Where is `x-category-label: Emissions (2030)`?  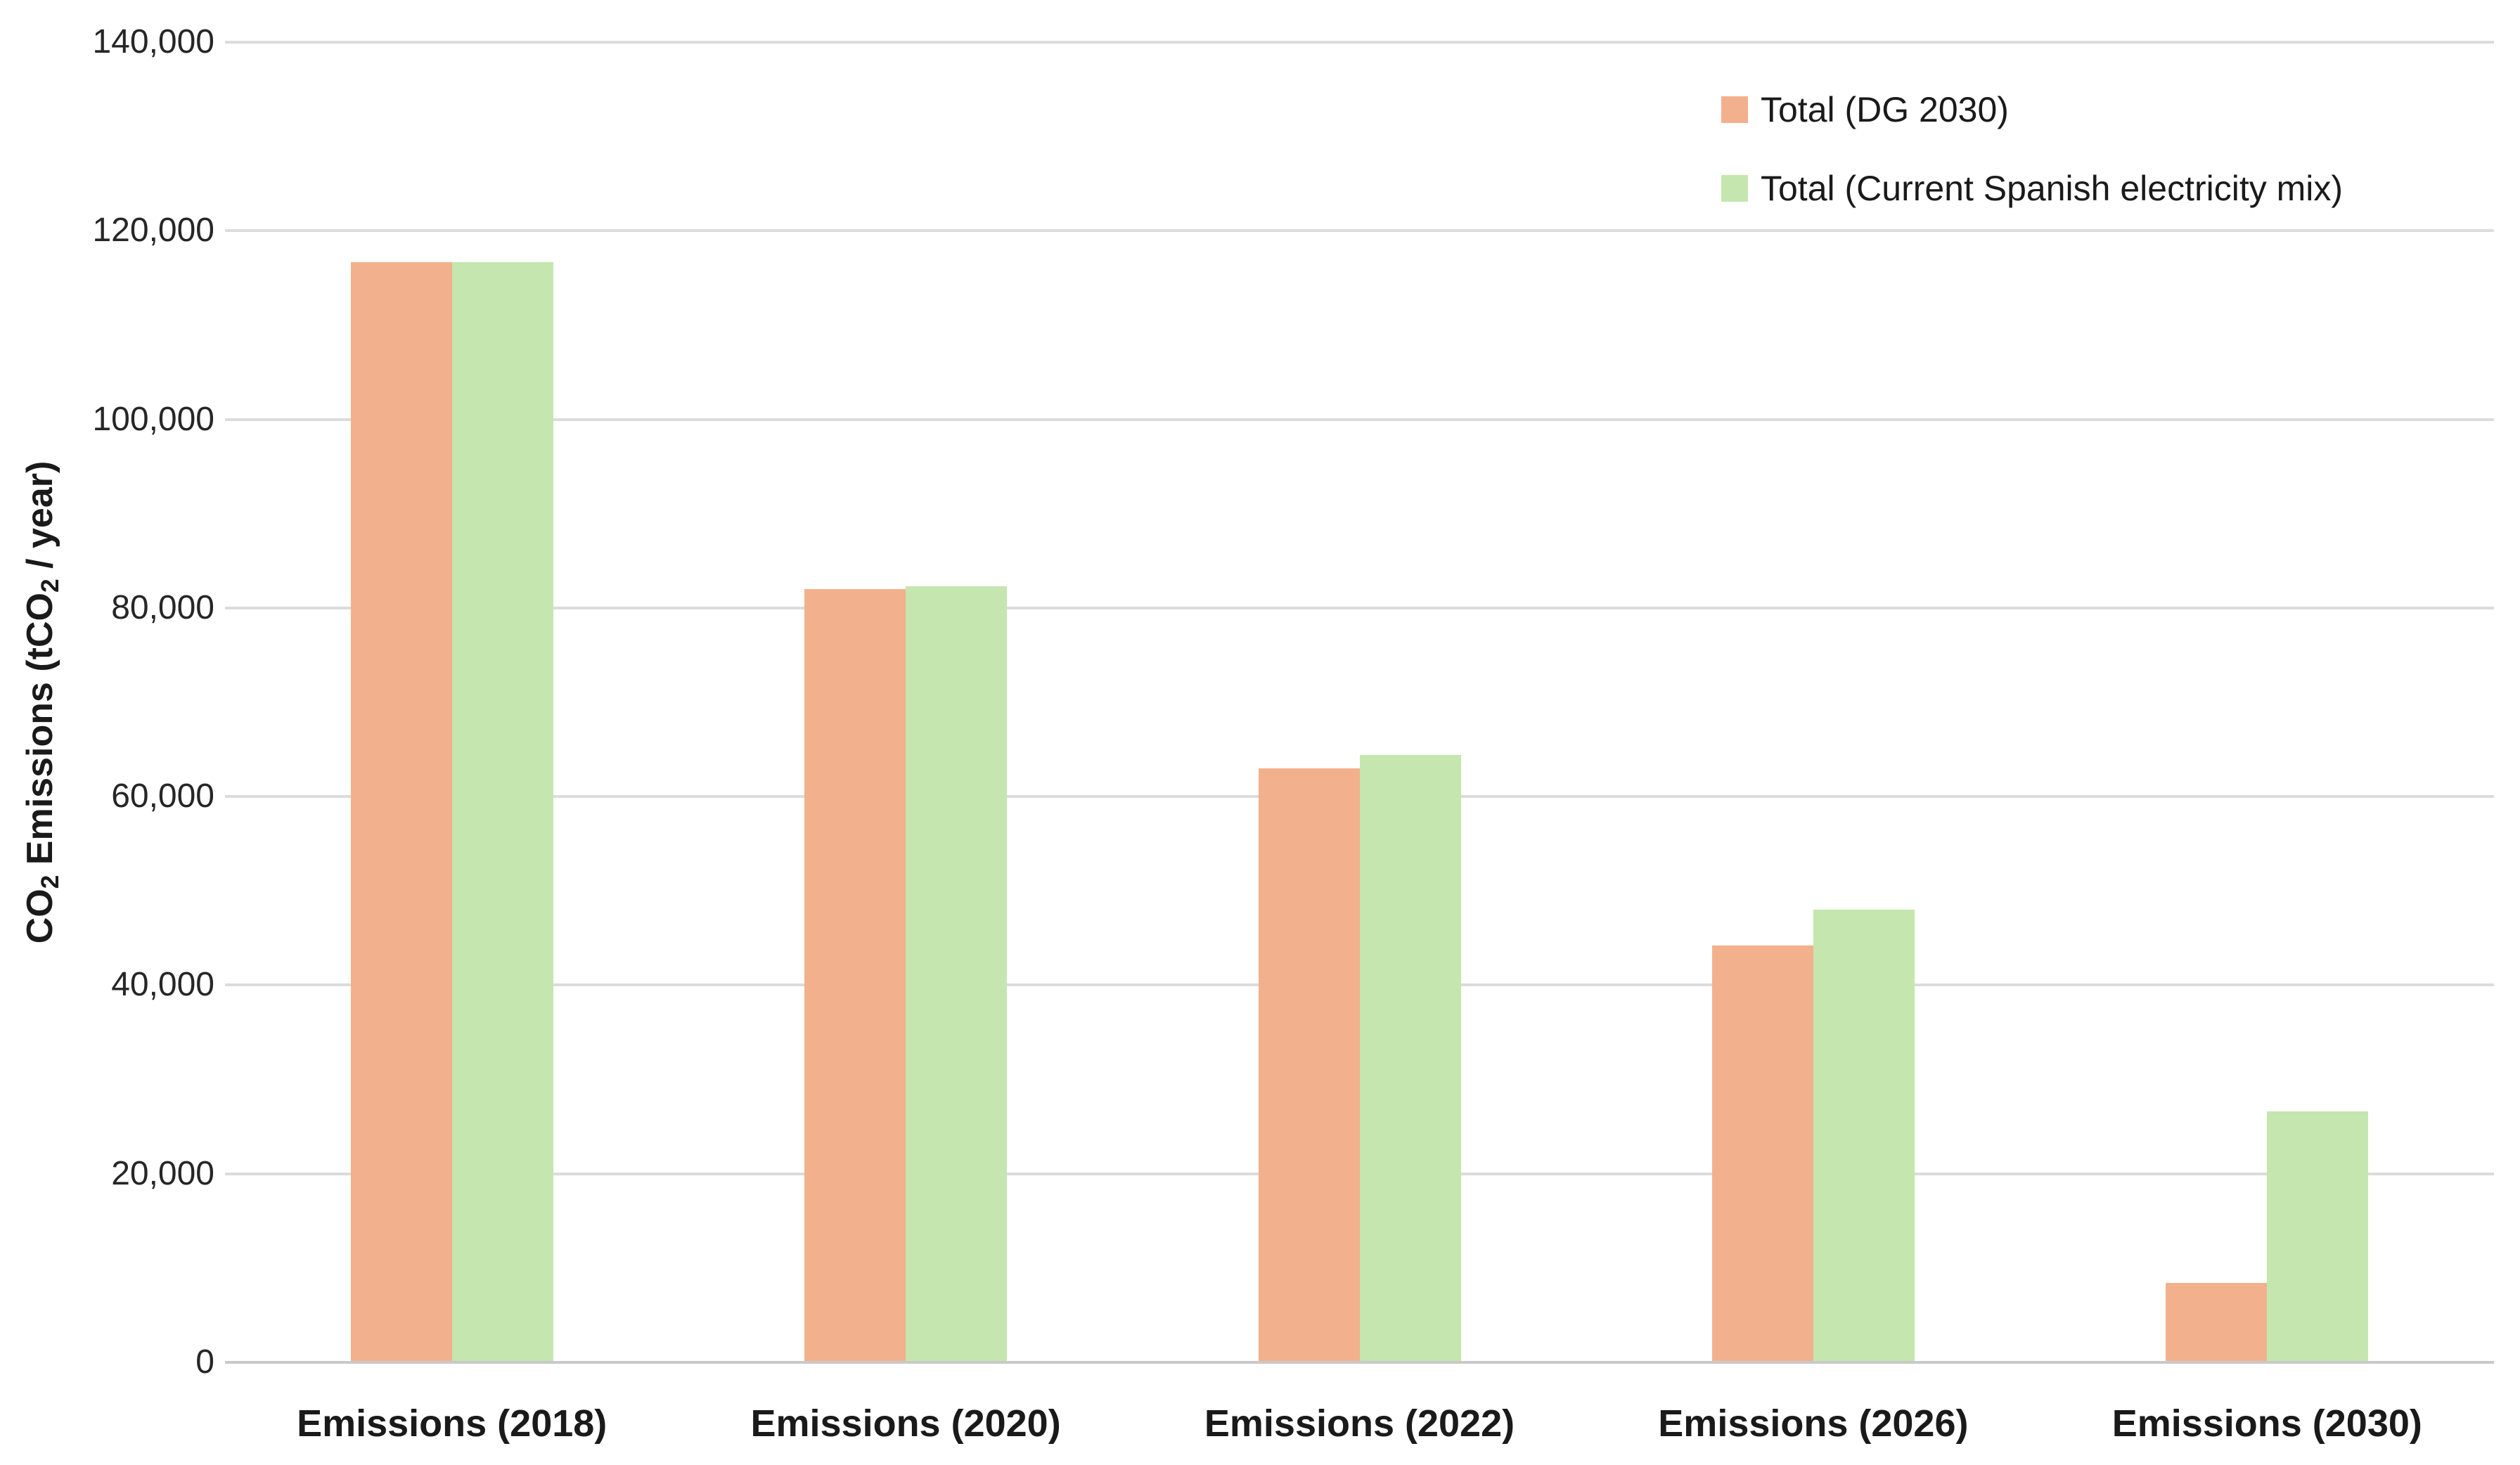 x-category-label: Emissions (2030) is located at coordinates (2266, 1423).